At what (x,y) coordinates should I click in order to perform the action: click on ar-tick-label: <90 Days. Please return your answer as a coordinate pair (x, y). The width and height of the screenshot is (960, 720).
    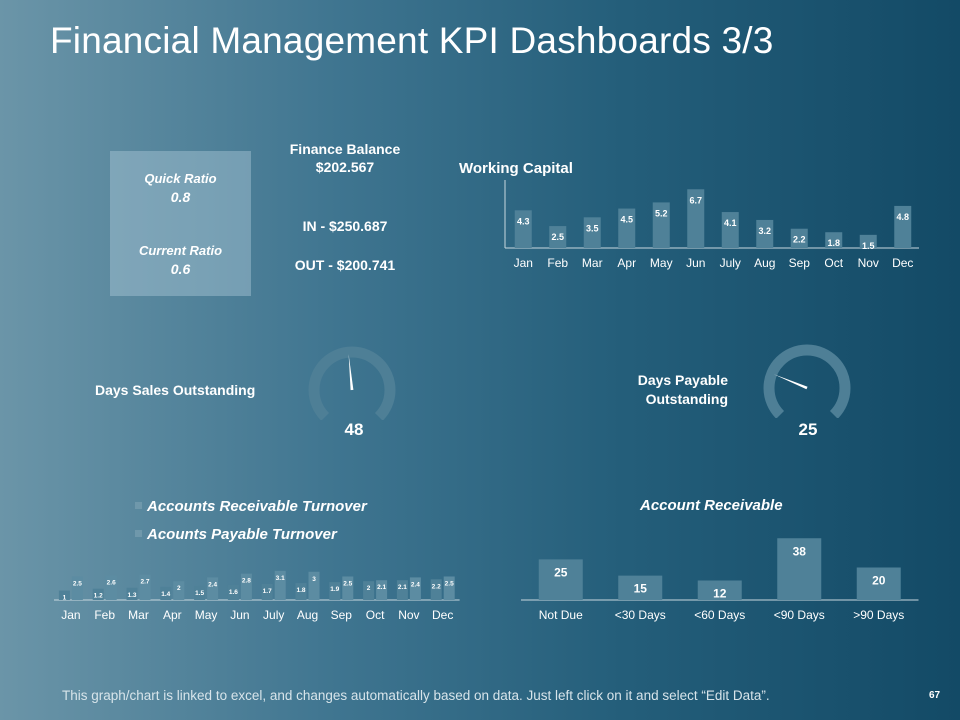
    Looking at the image, I should click on (799, 615).